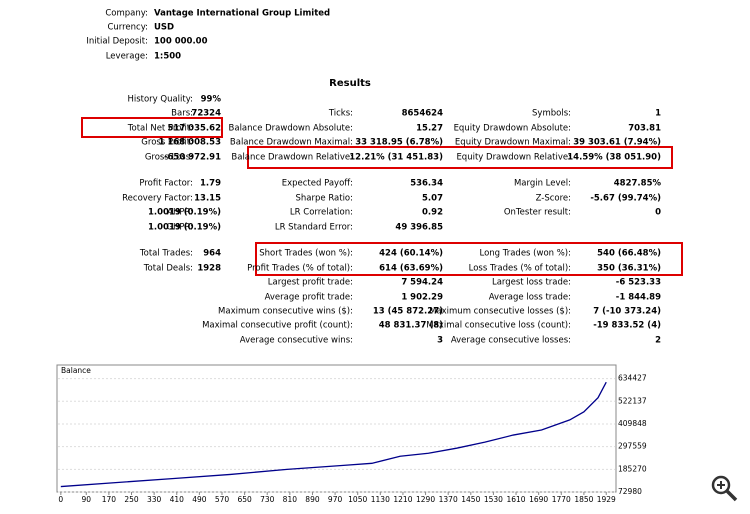  What do you see at coordinates (126, 14) in the screenshot?
I see `header-label: Company:` at bounding box center [126, 14].